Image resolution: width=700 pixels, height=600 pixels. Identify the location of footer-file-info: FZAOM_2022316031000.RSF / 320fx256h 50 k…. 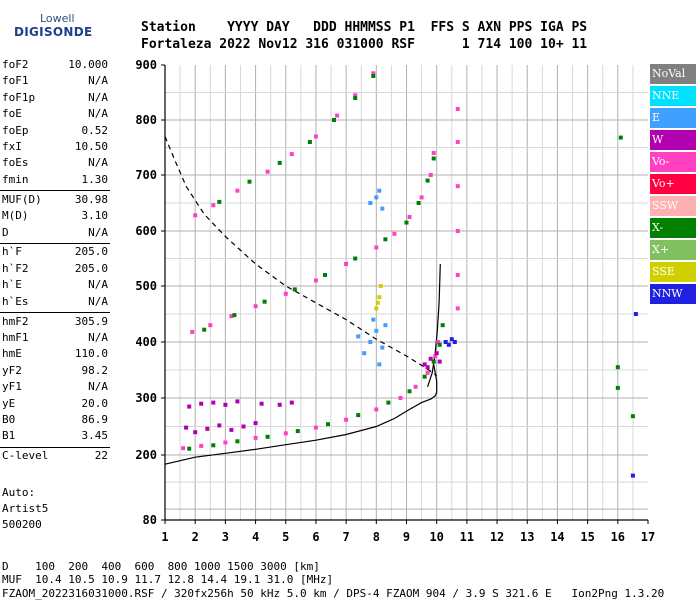
(333, 593).